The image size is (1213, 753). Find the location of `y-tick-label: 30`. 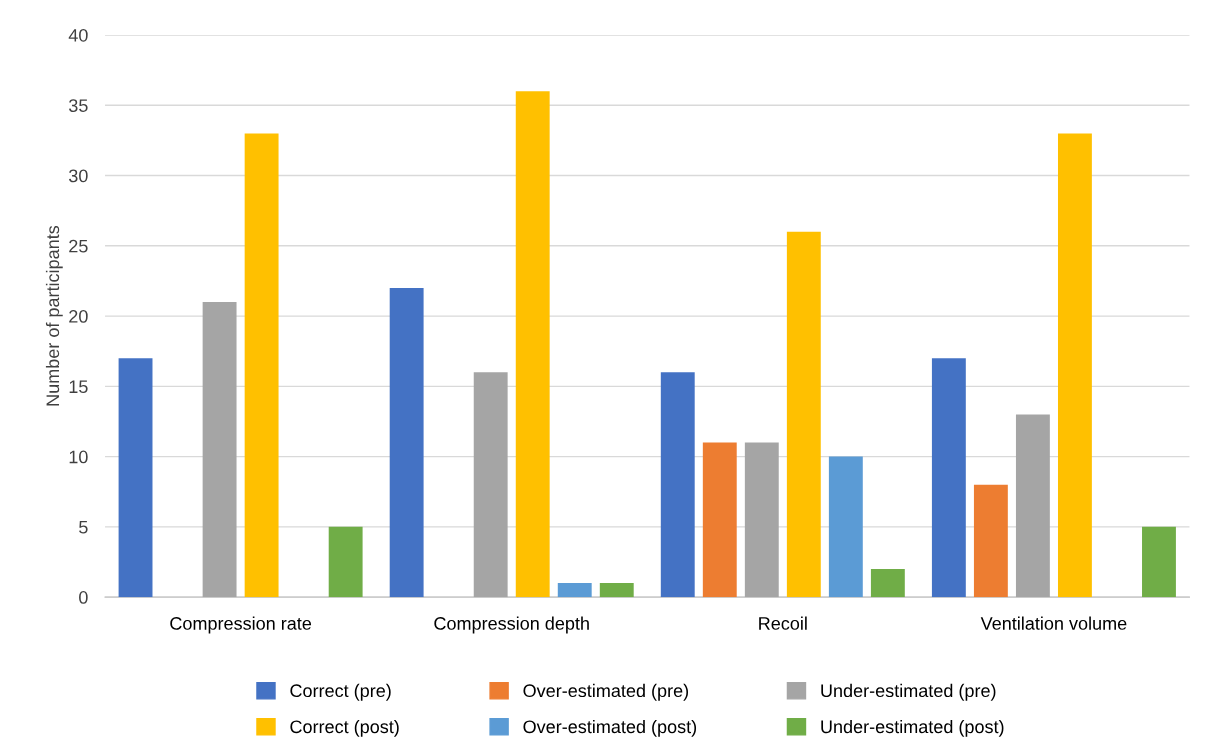

y-tick-label: 30 is located at coordinates (78, 176).